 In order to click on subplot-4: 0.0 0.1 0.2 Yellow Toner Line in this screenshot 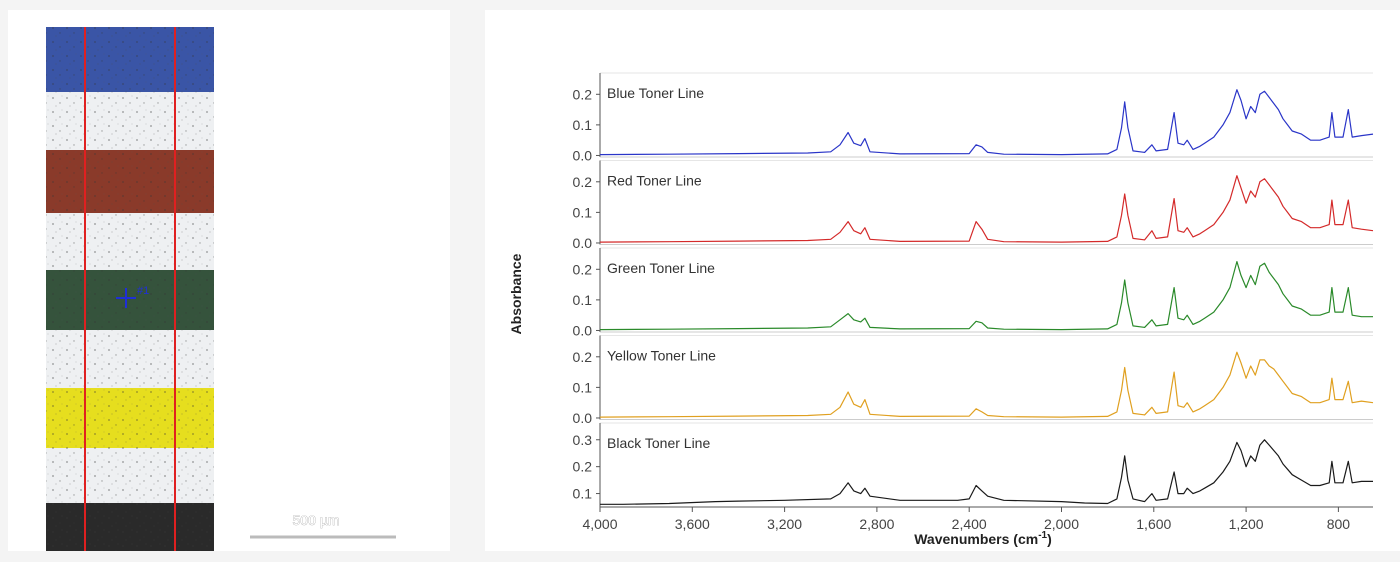, I will do `click(973, 380)`.